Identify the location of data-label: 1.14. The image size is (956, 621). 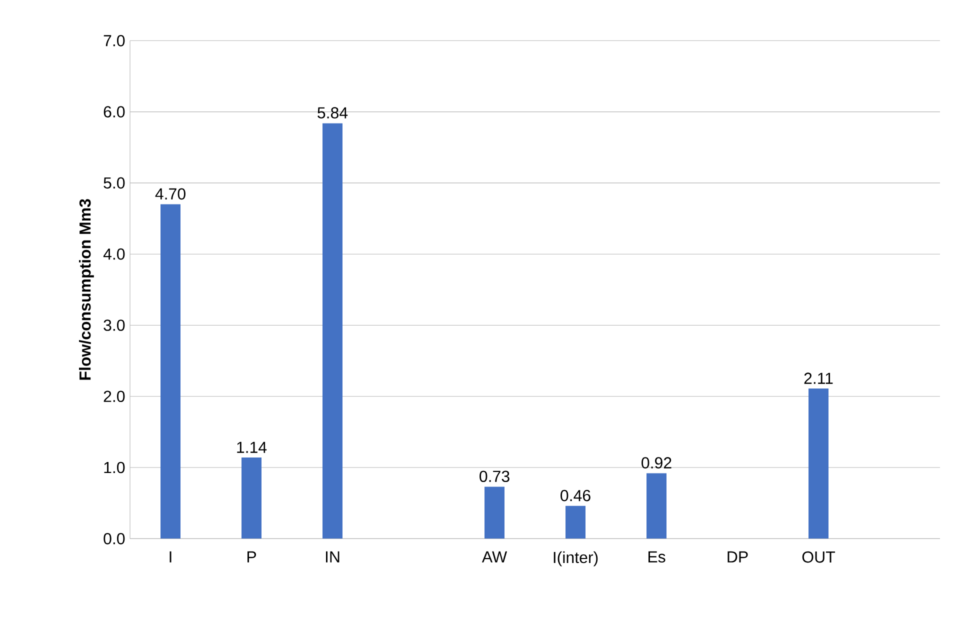
(252, 447).